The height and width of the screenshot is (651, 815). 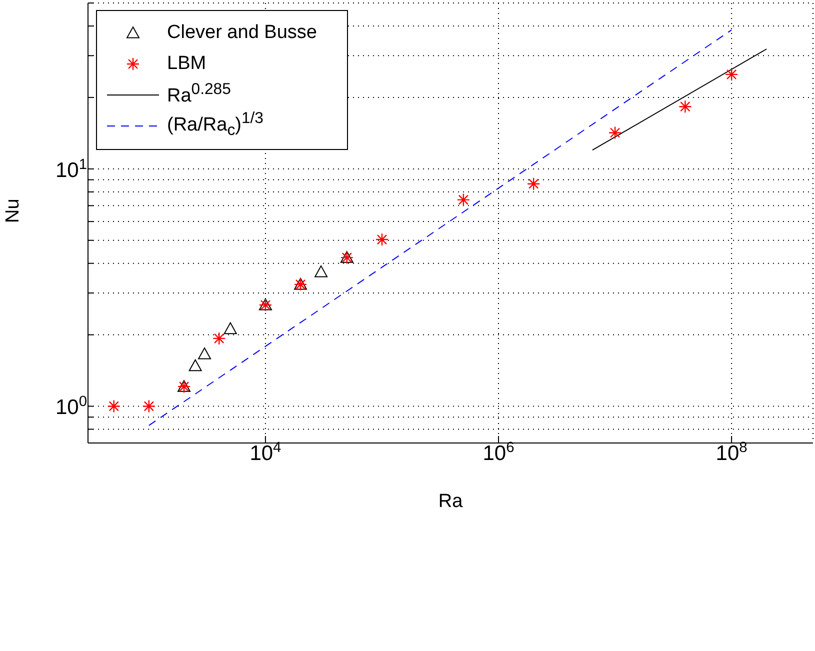 What do you see at coordinates (215, 125) in the screenshot?
I see `legend-label: (Ra/Ra$_{c}$)$^{1/3}$` at bounding box center [215, 125].